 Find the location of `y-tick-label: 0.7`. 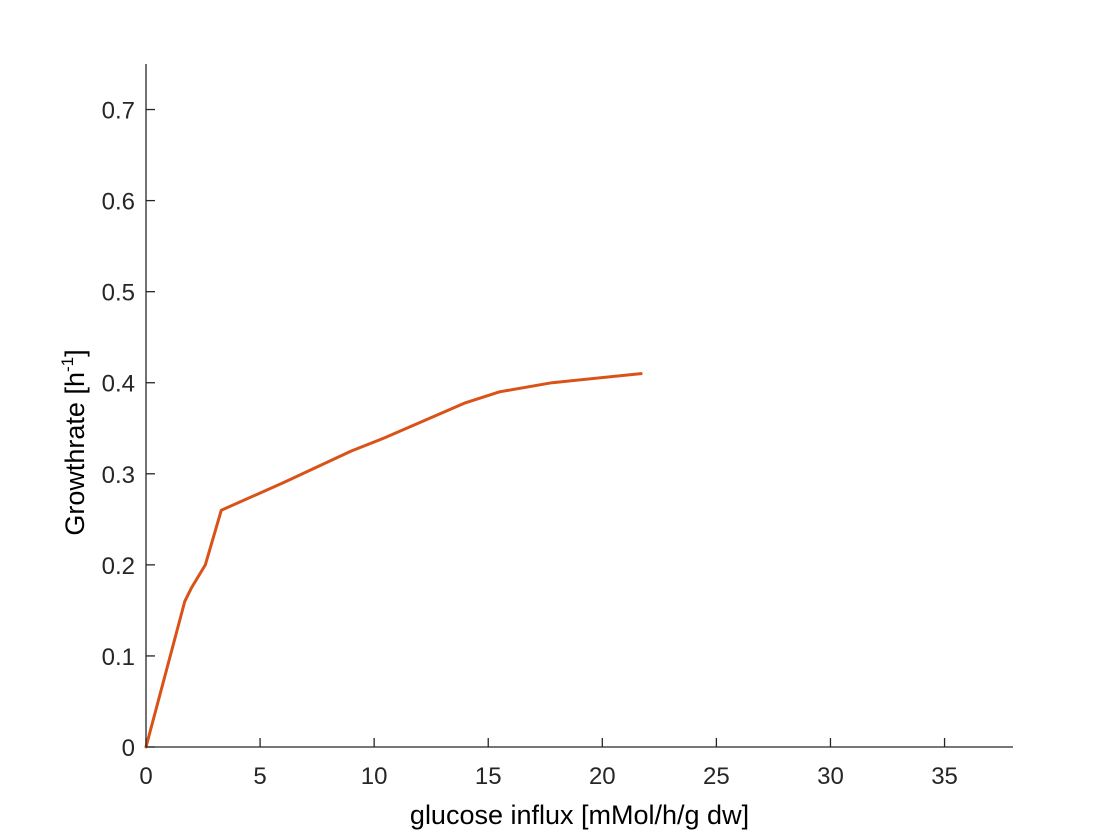

y-tick-label: 0.7 is located at coordinates (118, 111).